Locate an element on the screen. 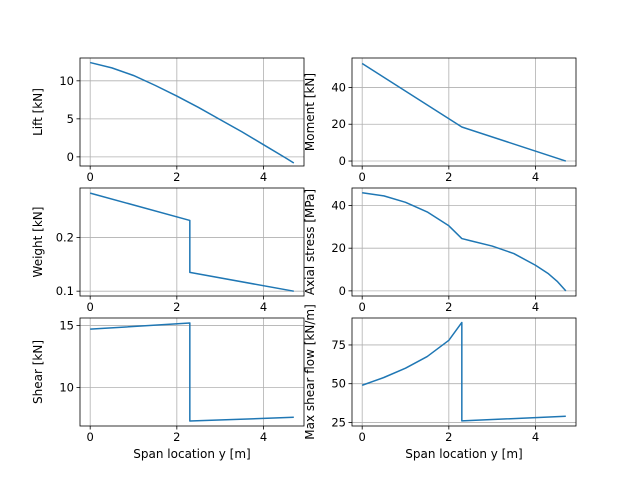 Image resolution: width=640 pixels, height=480 pixels. chart-middle-left-ytick-label: 0.2 is located at coordinates (65, 238).